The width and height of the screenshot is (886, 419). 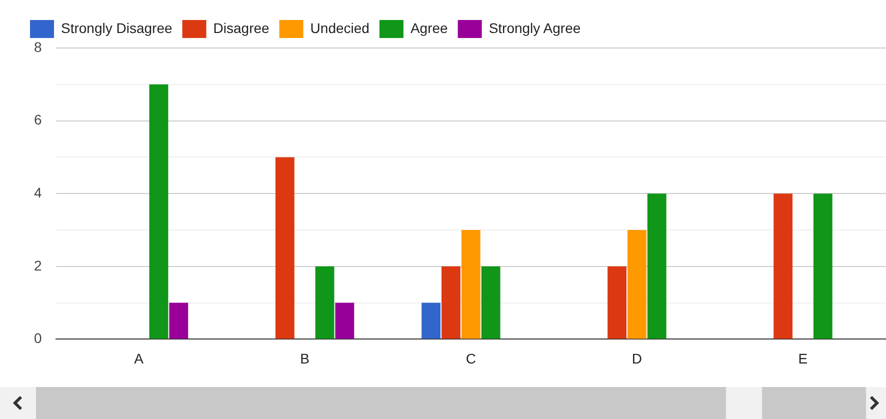 What do you see at coordinates (38, 192) in the screenshot?
I see `y-tick-label: 4` at bounding box center [38, 192].